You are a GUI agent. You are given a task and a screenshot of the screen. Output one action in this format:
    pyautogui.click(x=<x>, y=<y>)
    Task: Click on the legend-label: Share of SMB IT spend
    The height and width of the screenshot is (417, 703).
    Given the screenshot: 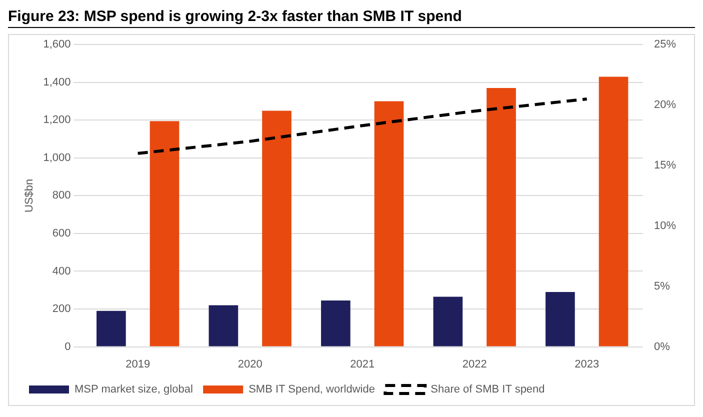 What is the action you would take?
    pyautogui.click(x=487, y=390)
    